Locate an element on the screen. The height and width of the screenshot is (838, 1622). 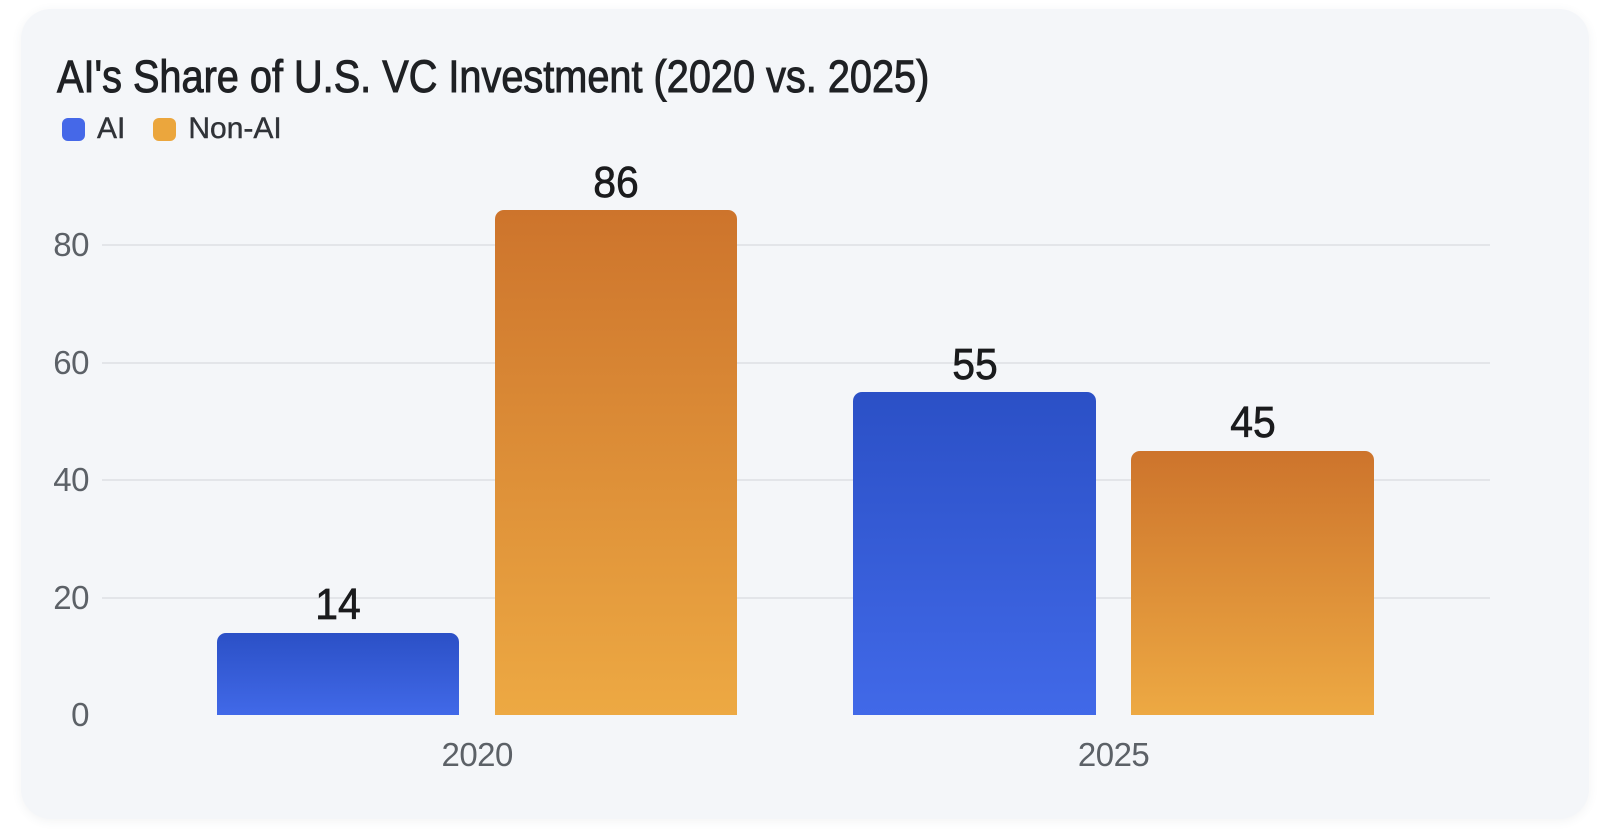
x-axis-label-2020: 2020 is located at coordinates (477, 754).